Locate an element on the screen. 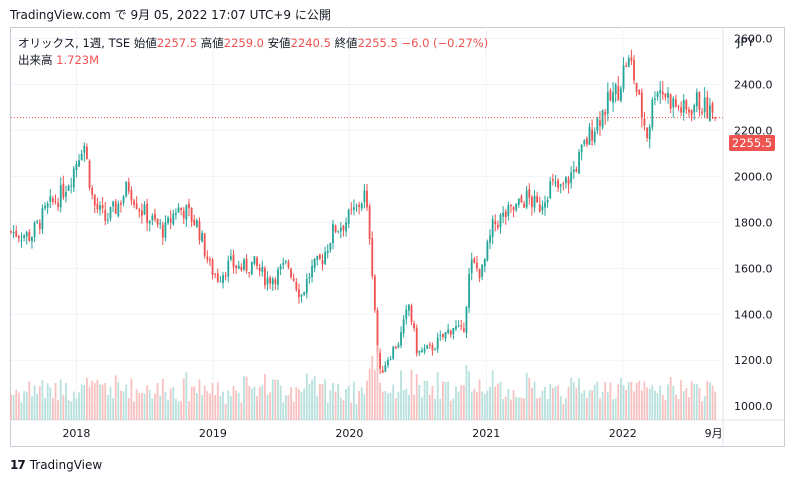  open-value: 2257.5 is located at coordinates (177, 43).